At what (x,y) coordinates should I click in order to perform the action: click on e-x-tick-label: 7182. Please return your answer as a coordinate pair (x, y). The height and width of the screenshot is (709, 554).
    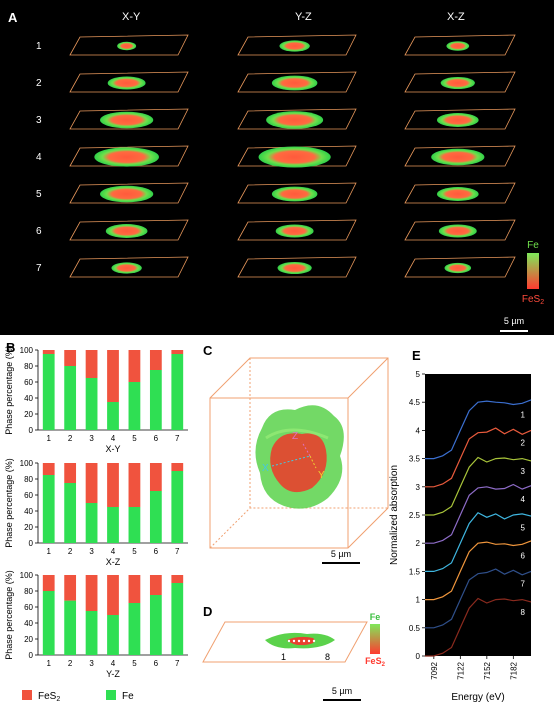
    Looking at the image, I should click on (513, 670).